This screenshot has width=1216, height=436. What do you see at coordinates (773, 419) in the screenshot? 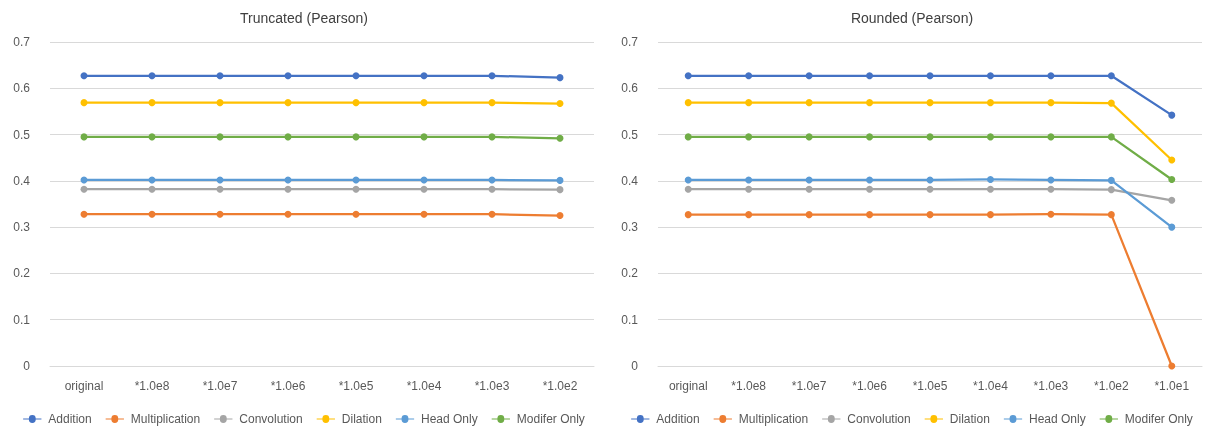
I see `legend-label: Multiplication` at bounding box center [773, 419].